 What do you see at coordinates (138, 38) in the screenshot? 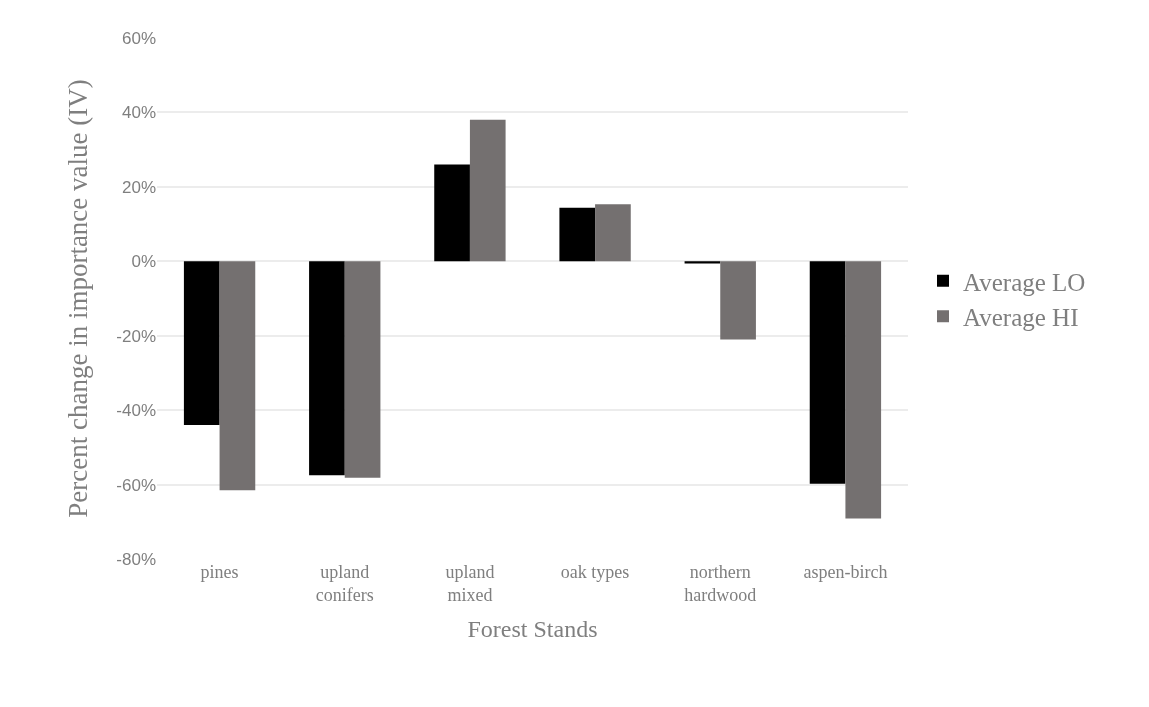
I see `y-tick-label: 60%` at bounding box center [138, 38].